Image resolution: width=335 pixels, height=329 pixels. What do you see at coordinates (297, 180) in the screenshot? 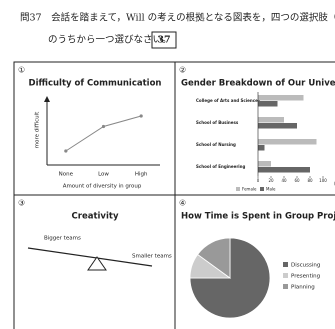
I see `x-tick-label: 60` at bounding box center [297, 180].